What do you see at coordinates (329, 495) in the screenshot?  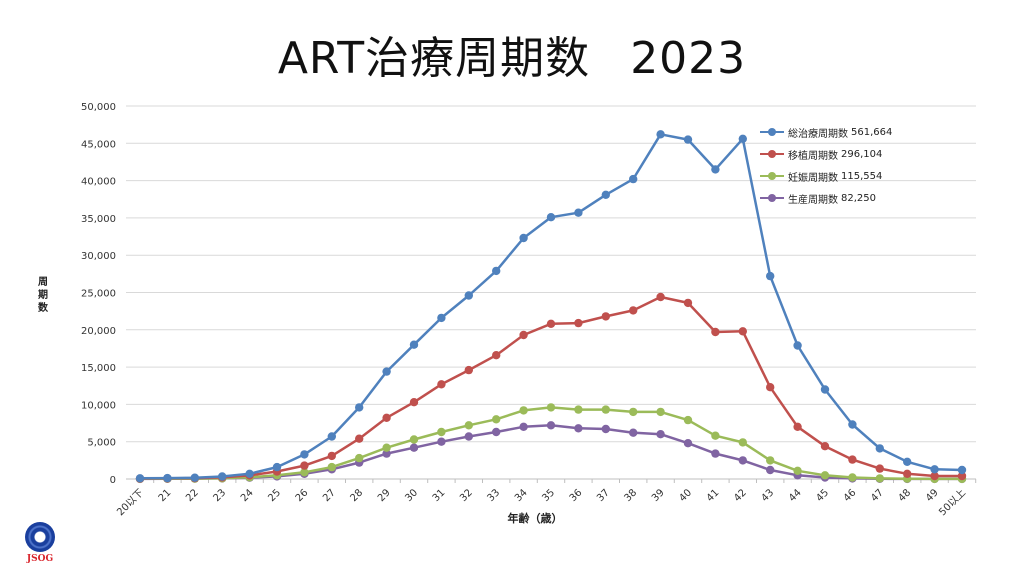 I see `x-tick-label: 27` at bounding box center [329, 495].